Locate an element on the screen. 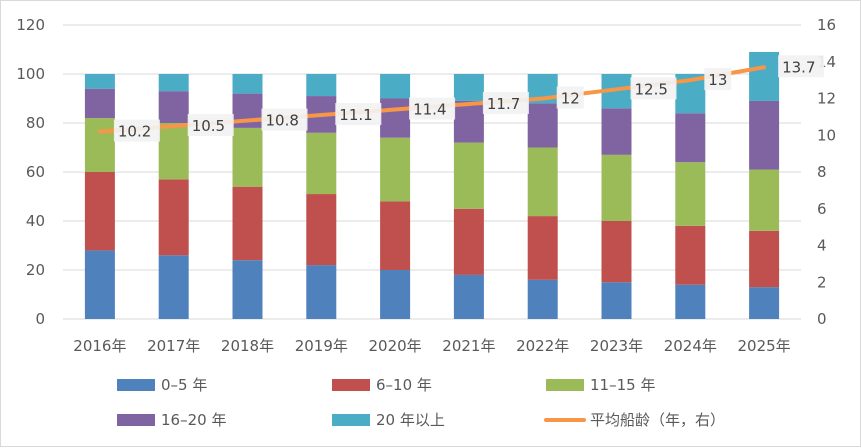 Image resolution: width=861 pixels, height=448 pixels. x-tick-label: 2019年 is located at coordinates (321, 346).